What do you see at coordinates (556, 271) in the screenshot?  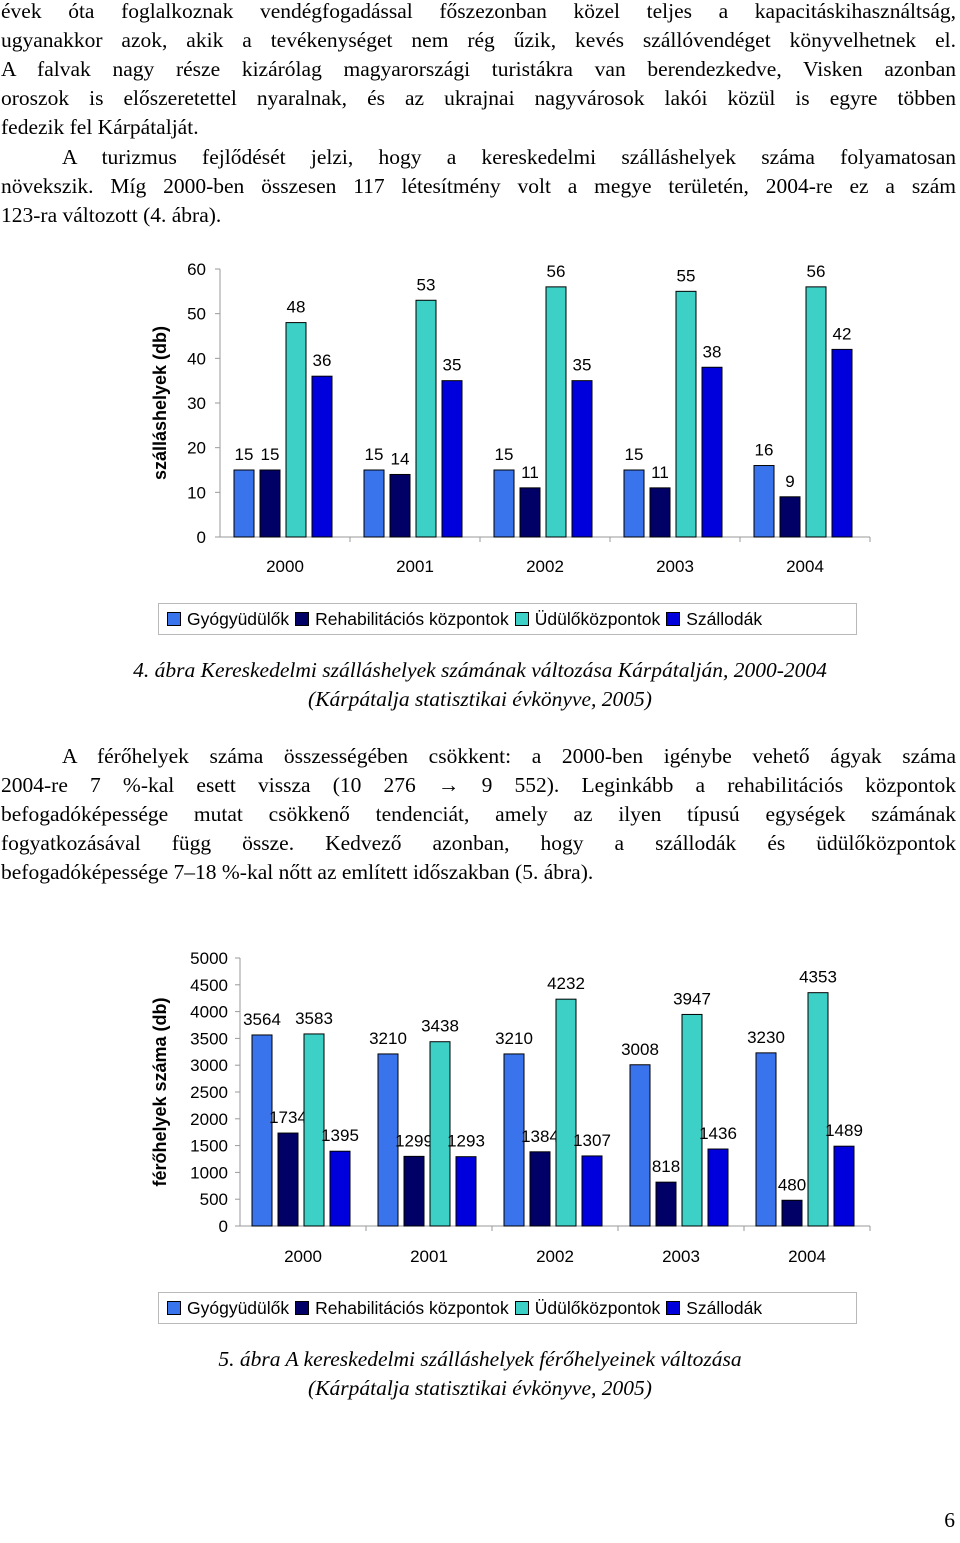 I see `data-label: 56` at bounding box center [556, 271].